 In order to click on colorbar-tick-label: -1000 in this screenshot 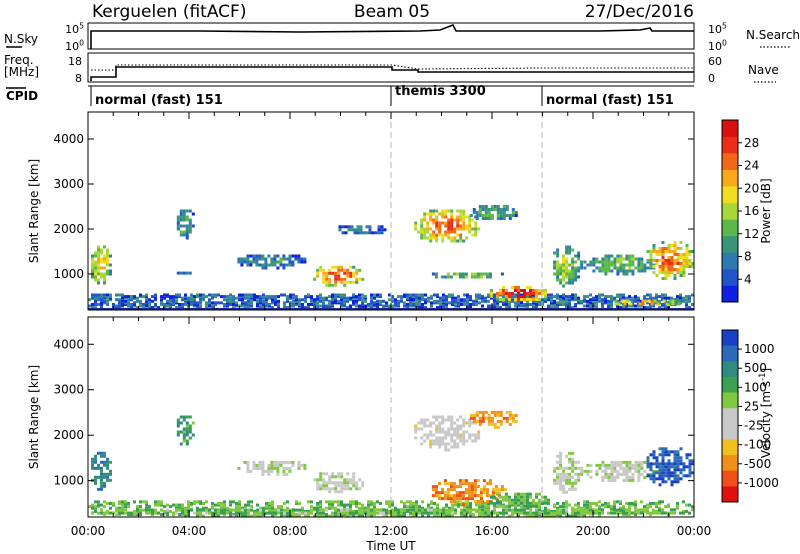, I will do `click(761, 483)`.